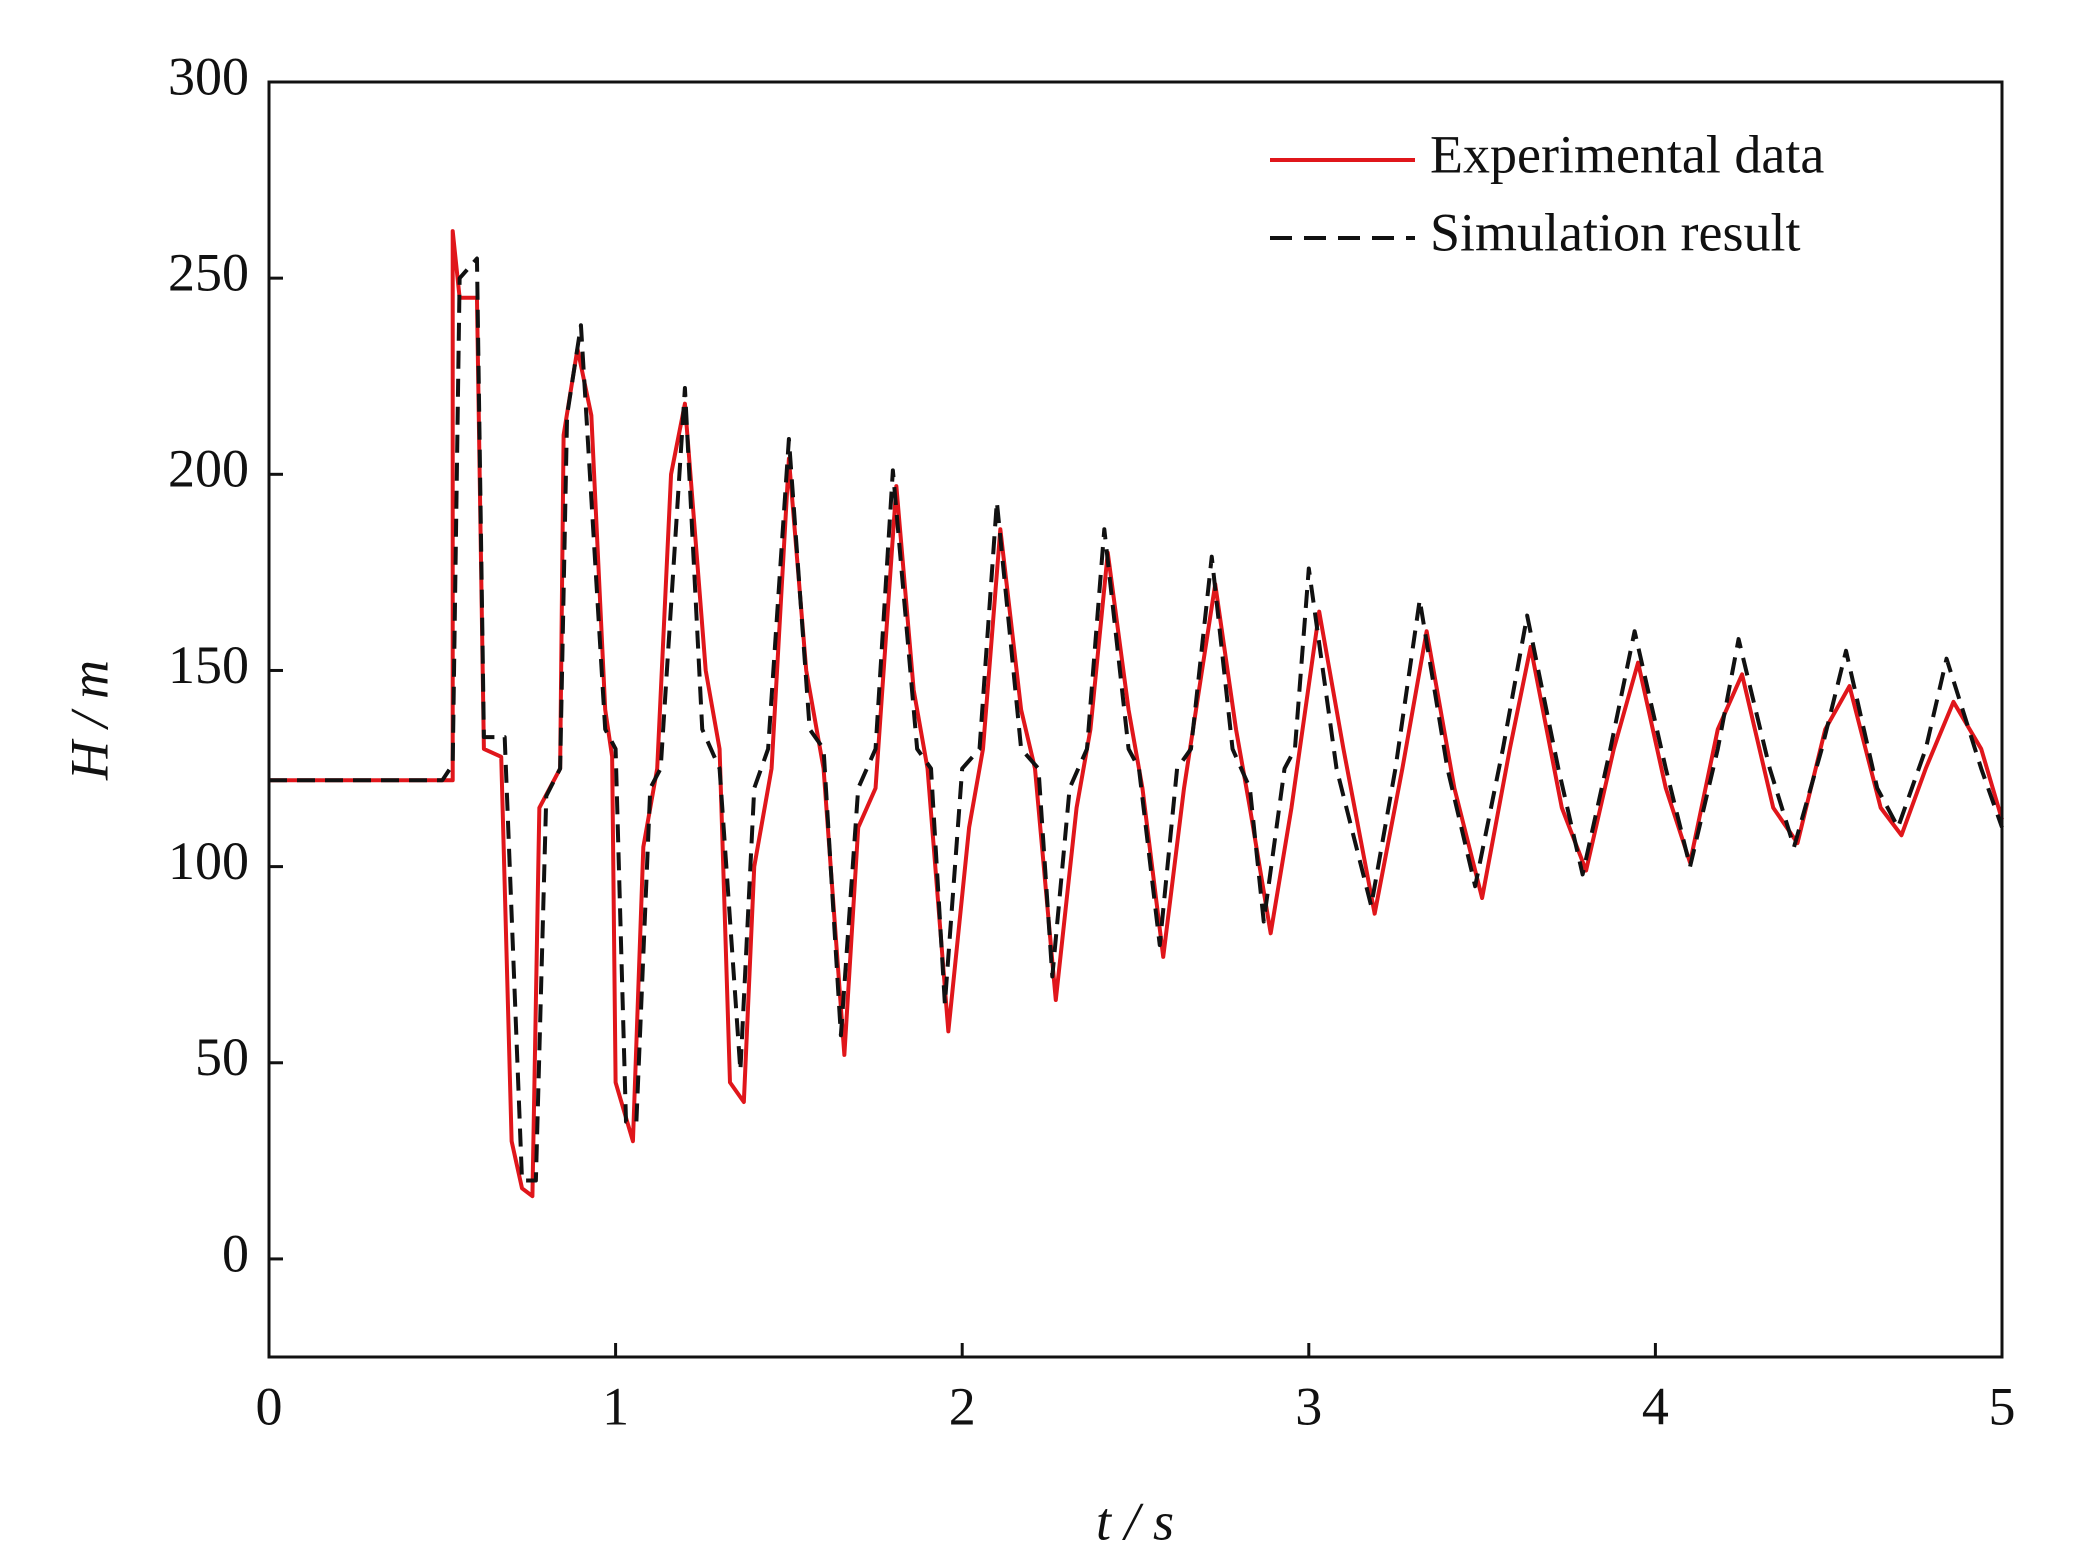 This screenshot has height=1557, width=2073. What do you see at coordinates (208, 469) in the screenshot?
I see `y-tick-label: 200` at bounding box center [208, 469].